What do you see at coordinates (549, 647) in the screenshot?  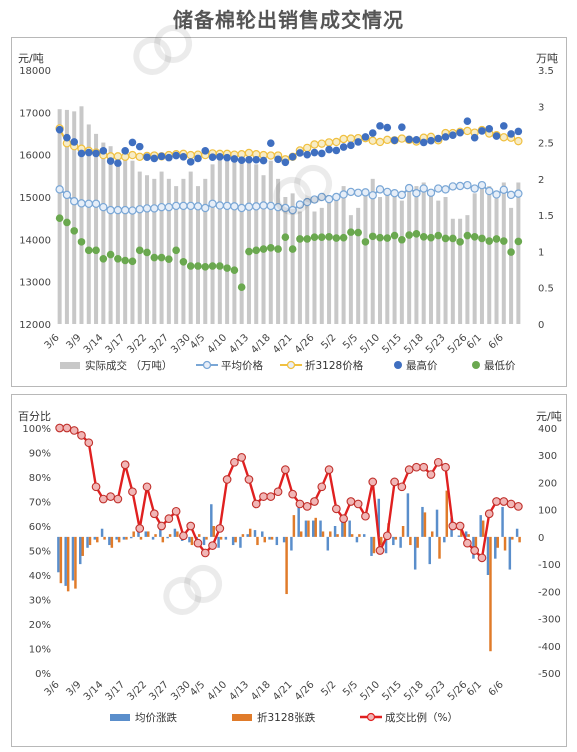 I see `y-right-tick-label: -400` at bounding box center [549, 647].